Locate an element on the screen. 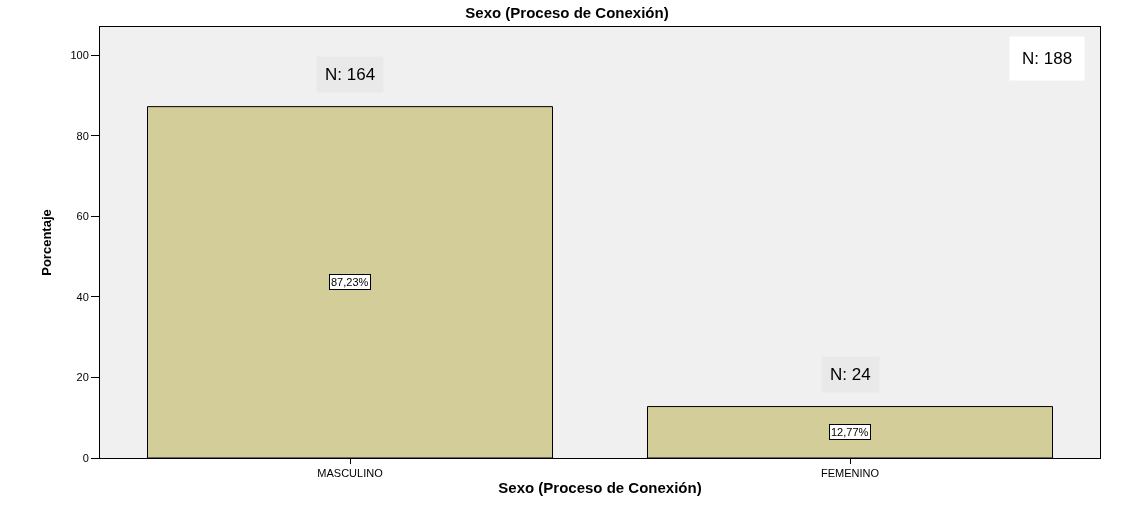 This screenshot has height=508, width=1134. y-tick-label: 80 is located at coordinates (82, 135).